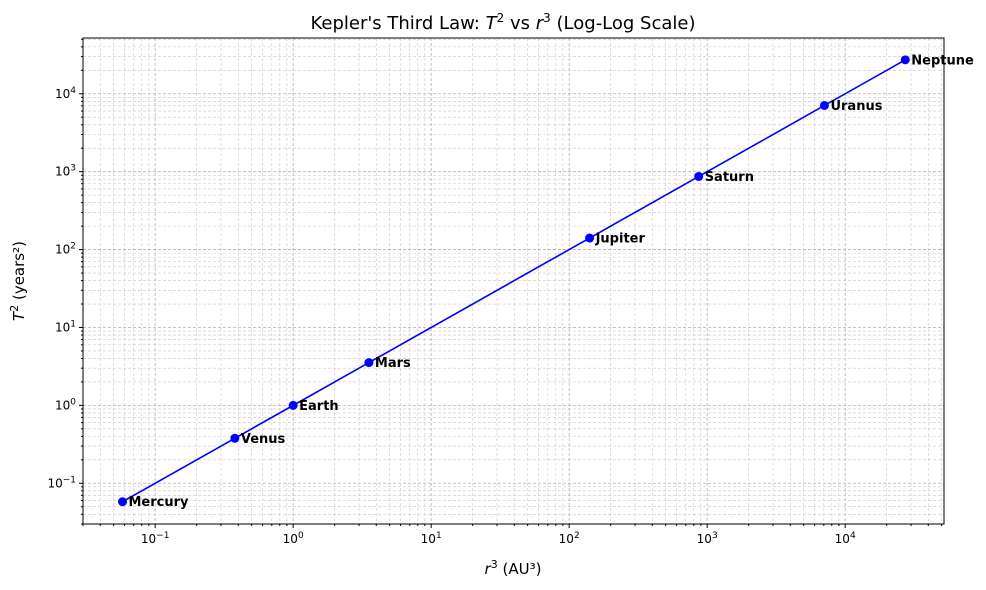  I want to click on data-label: Mercury, so click(159, 502).